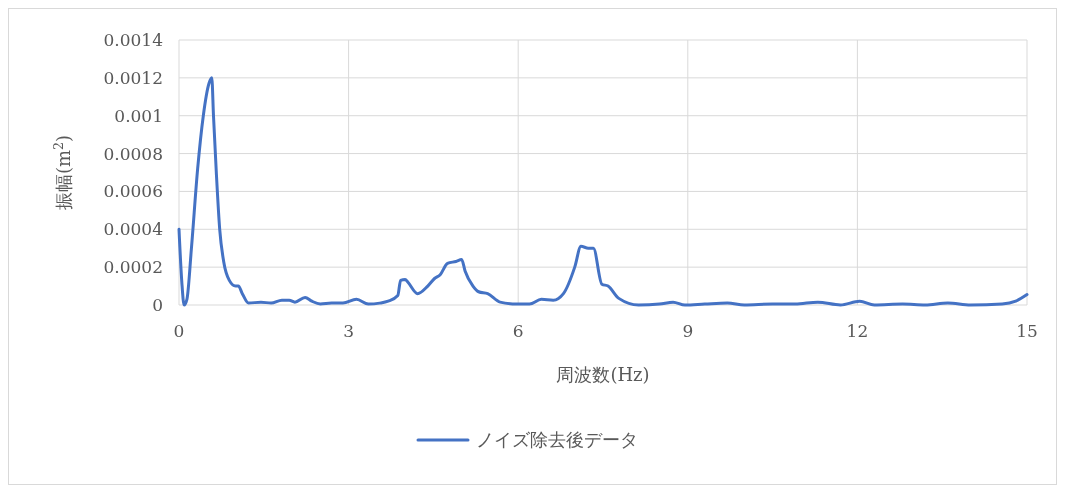 The image size is (1065, 493). I want to click on y-tick-label: 0.0014, so click(133, 39).